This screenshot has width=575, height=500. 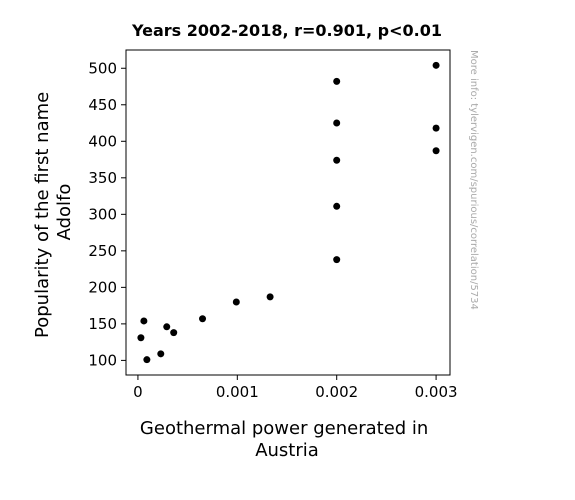 What do you see at coordinates (102, 141) in the screenshot?
I see `y-tick-label: 400` at bounding box center [102, 141].